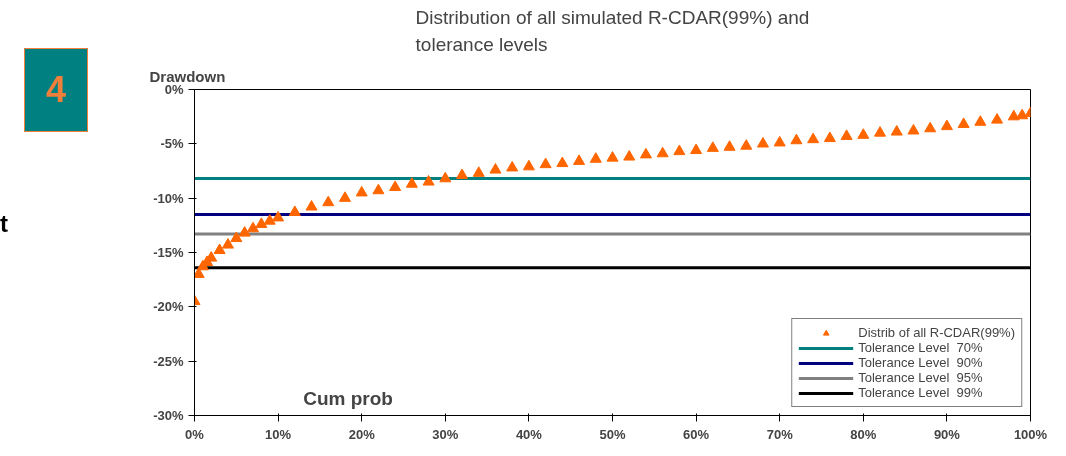  What do you see at coordinates (195, 434) in the screenshot?
I see `x-tick-label: 0%` at bounding box center [195, 434].